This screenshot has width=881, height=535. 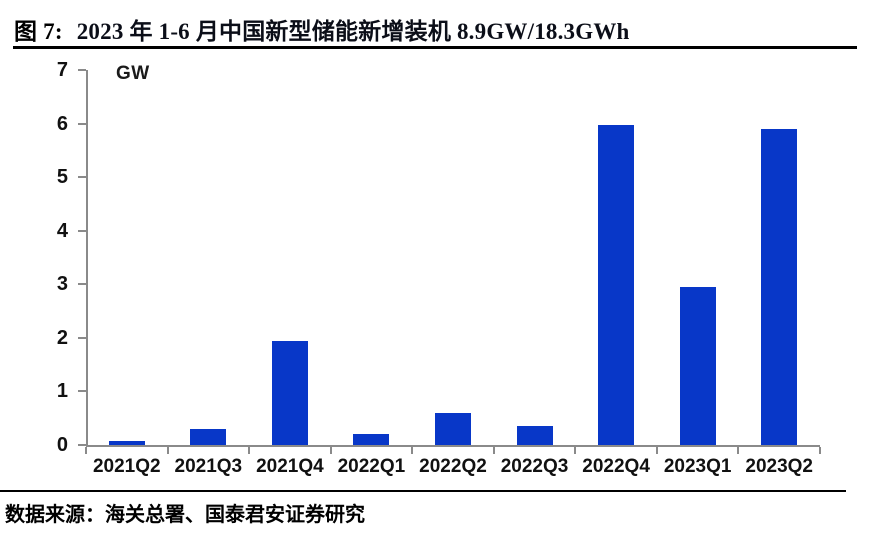 What do you see at coordinates (62, 337) in the screenshot?
I see `y-axis-tick-label: 2` at bounding box center [62, 337].